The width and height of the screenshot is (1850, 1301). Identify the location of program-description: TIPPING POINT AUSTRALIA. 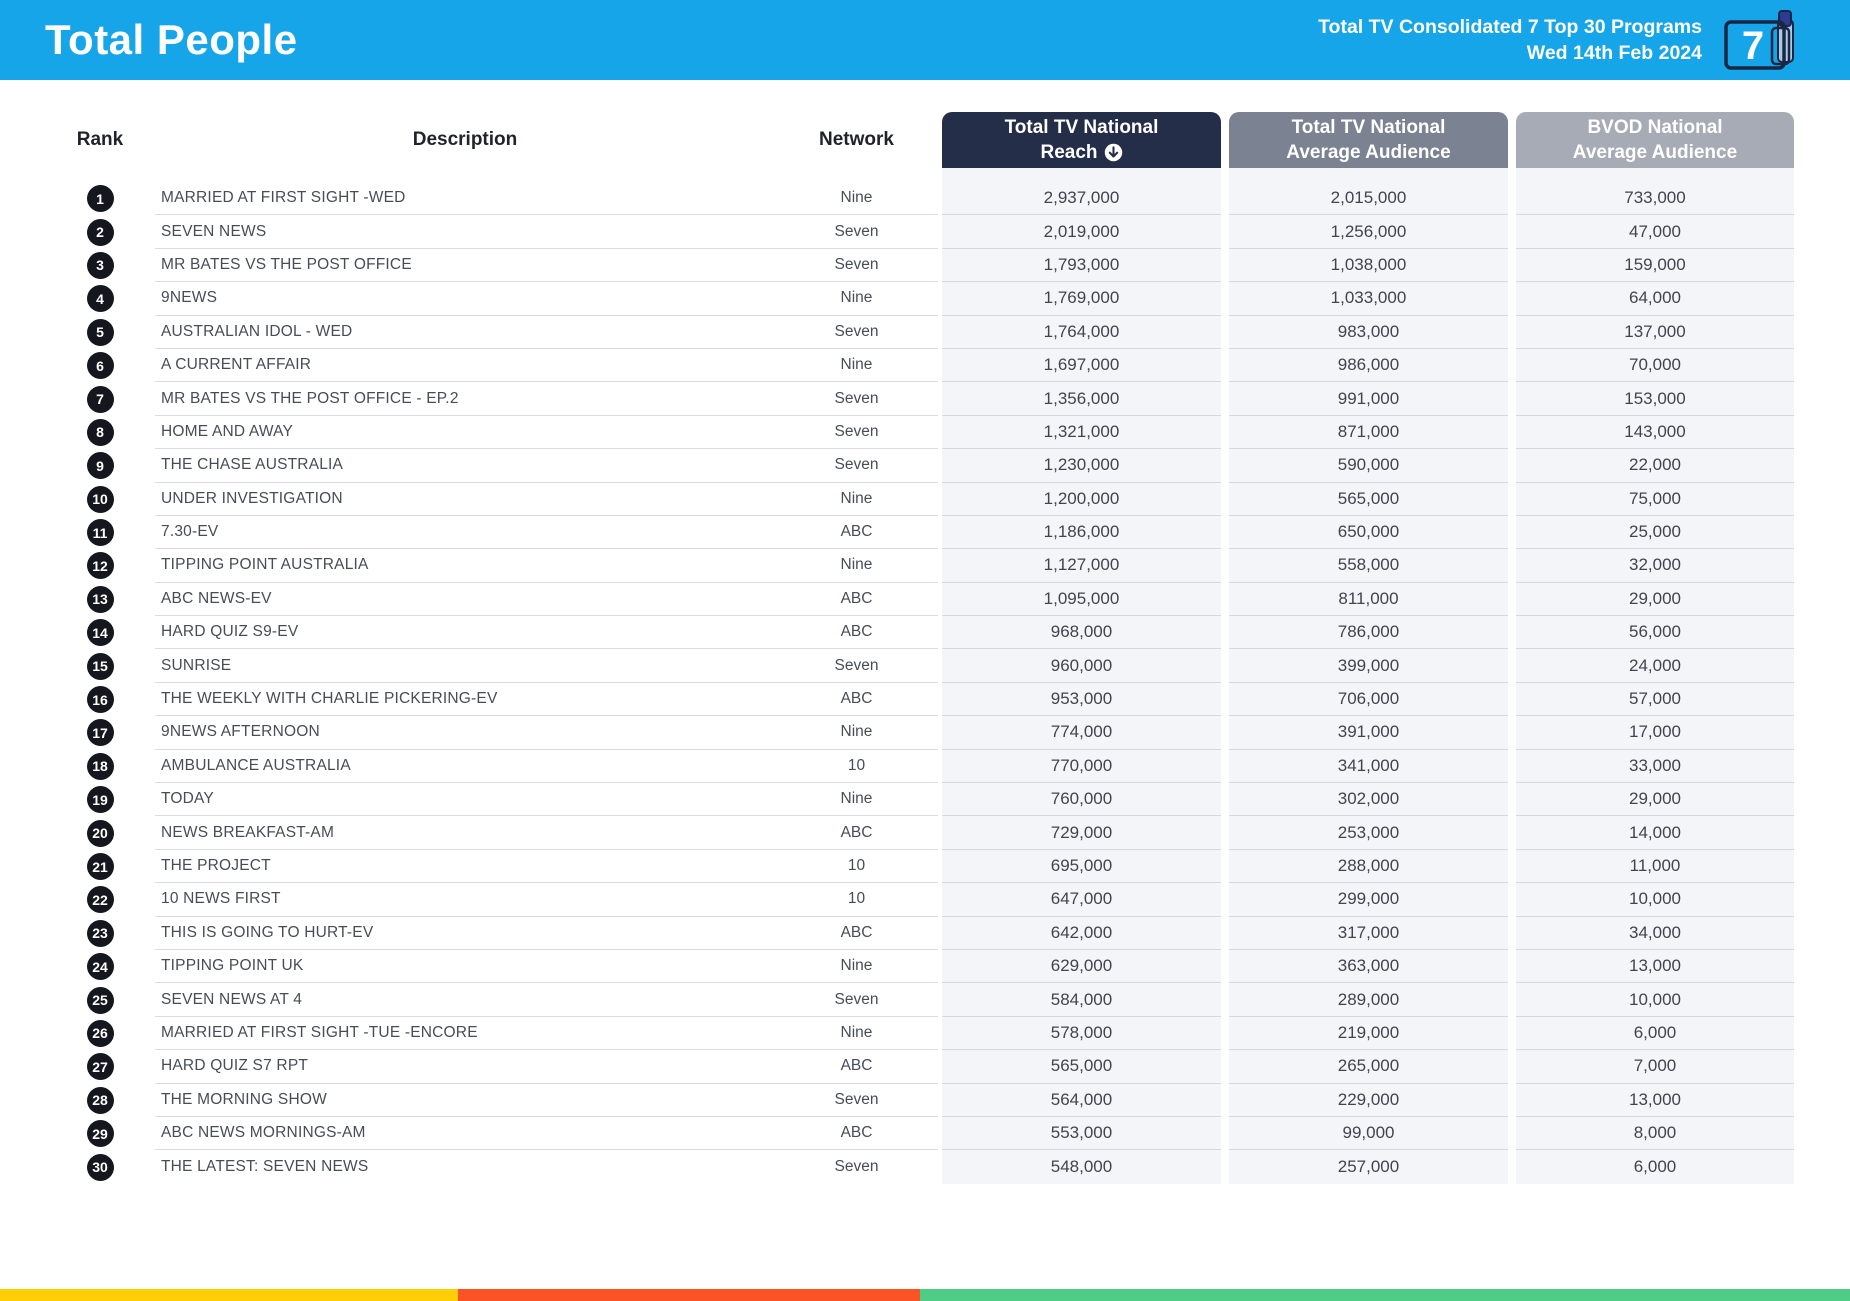
(465, 566).